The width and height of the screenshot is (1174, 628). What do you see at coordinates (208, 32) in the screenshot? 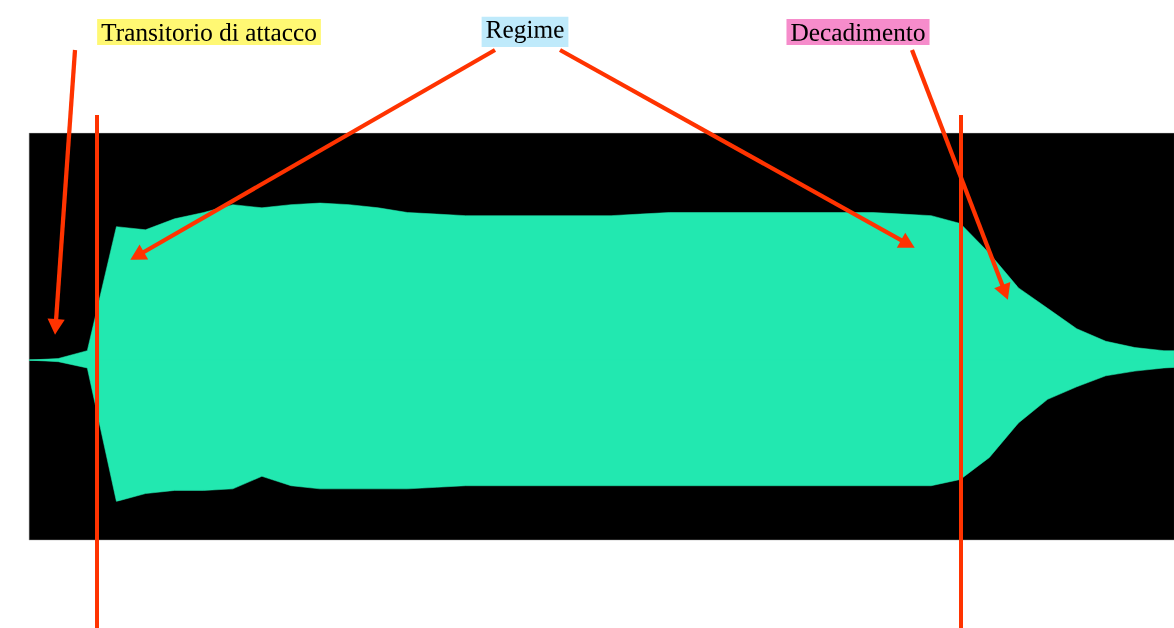
I see `text: Transitorio di attacco` at bounding box center [208, 32].